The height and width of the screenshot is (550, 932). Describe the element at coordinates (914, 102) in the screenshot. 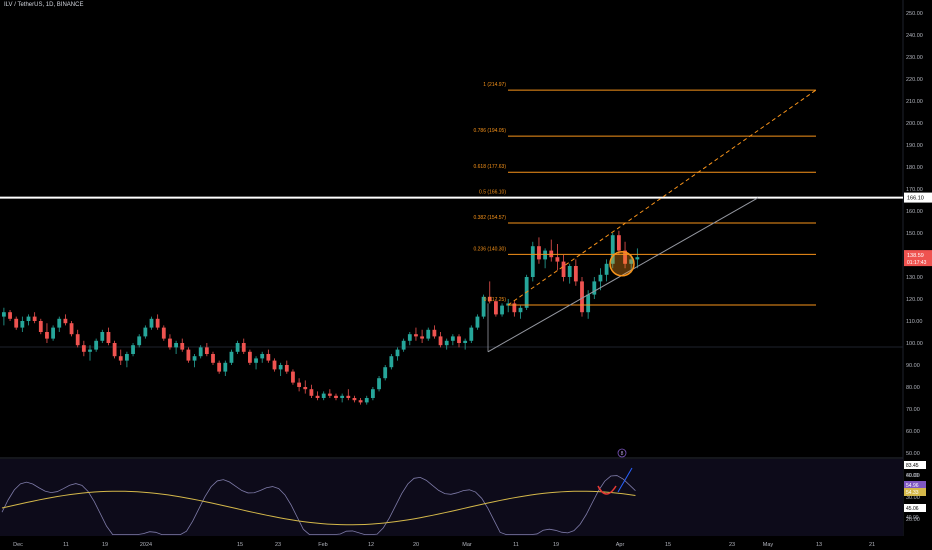

I see `price-tick-label: 210.00` at that location.